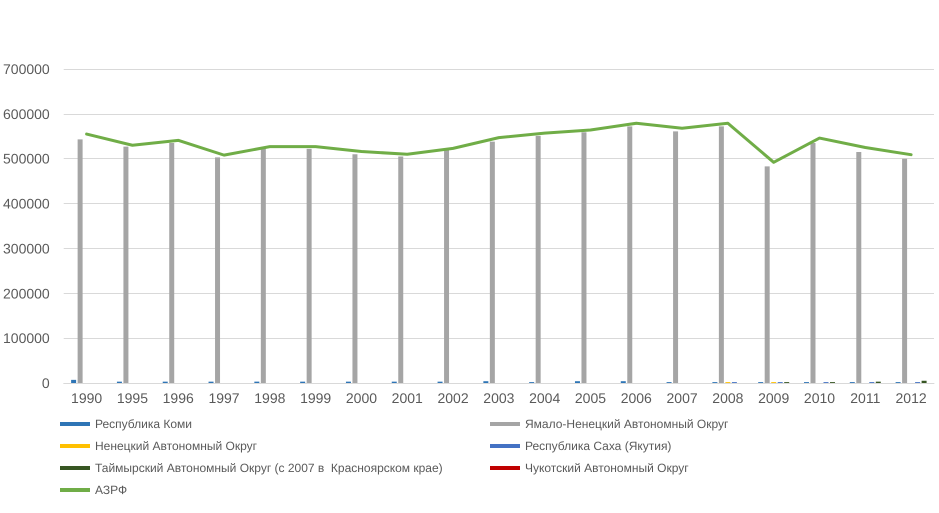  Describe the element at coordinates (269, 468) in the screenshot. I see `legend-label: Таймырский Автономный Округ (с 2007 в Красноярском крае)` at that location.